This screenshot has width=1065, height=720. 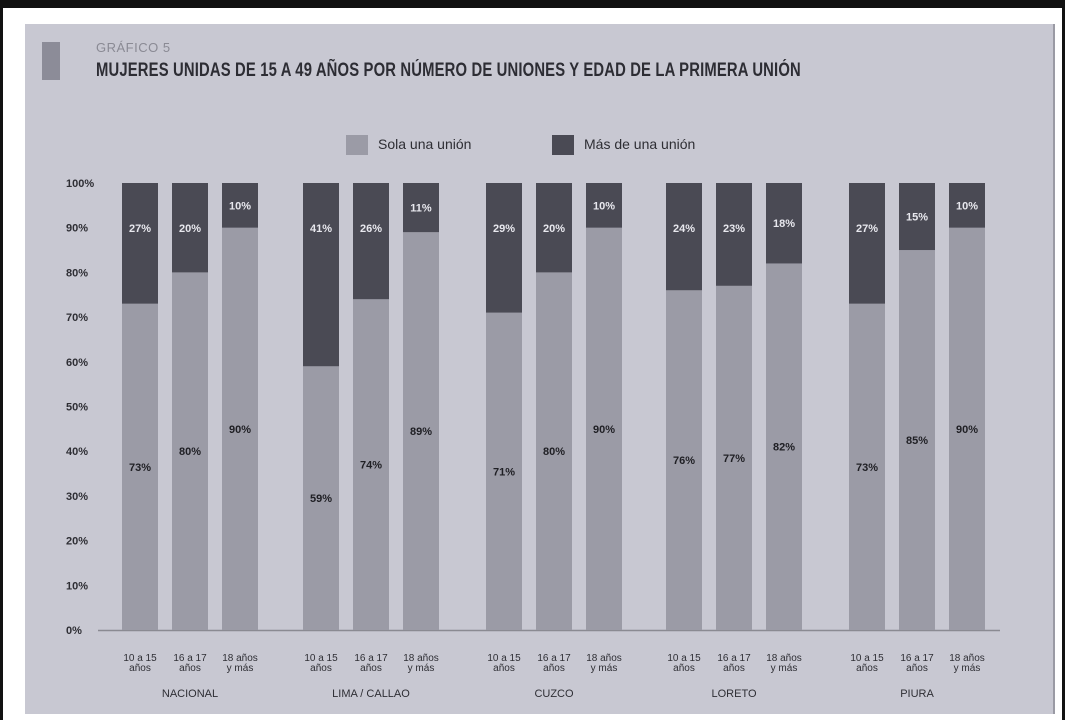 What do you see at coordinates (77, 318) in the screenshot?
I see `y-tick-label: 70%` at bounding box center [77, 318].